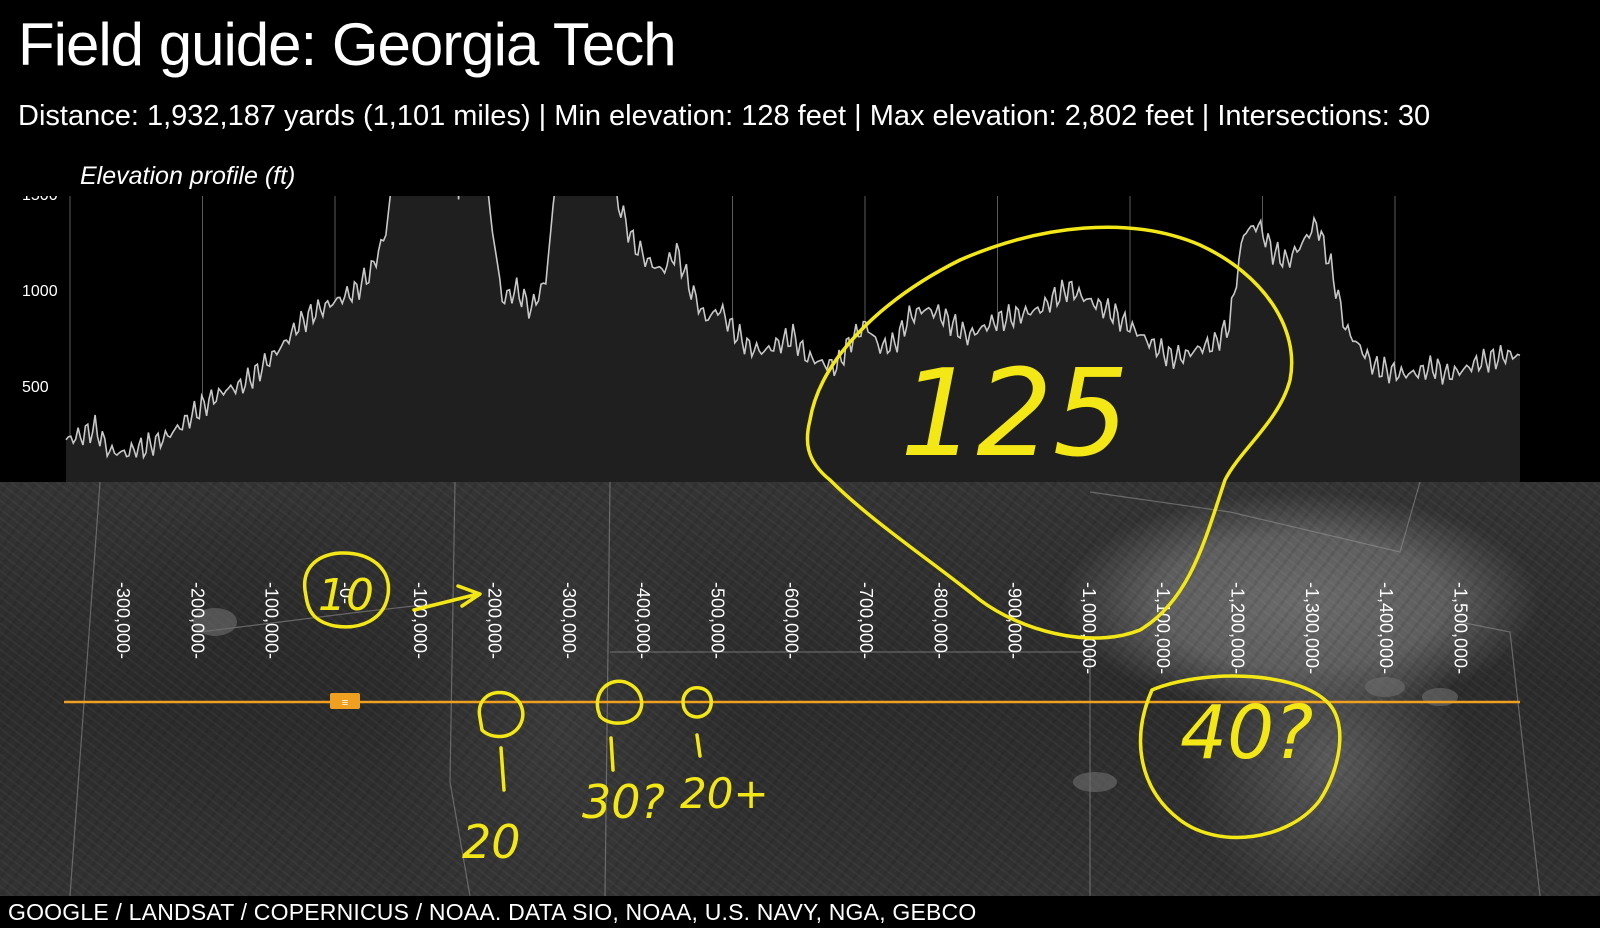 The width and height of the screenshot is (1600, 928). Describe the element at coordinates (792, 620) in the screenshot. I see `distance-tick-label: -600,000-` at that location.